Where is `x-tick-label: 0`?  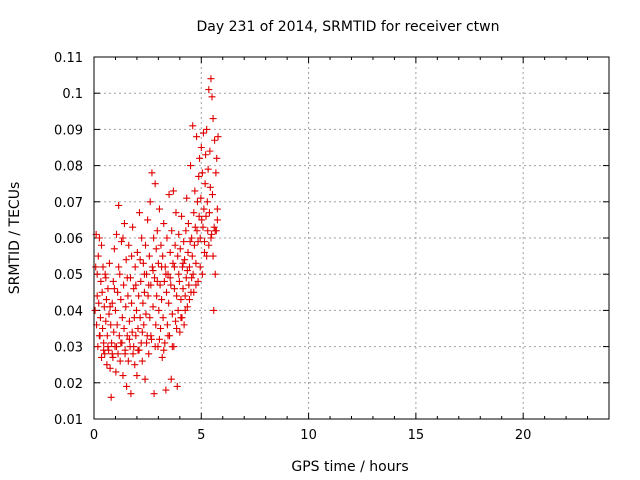
x-tick-label: 0 is located at coordinates (94, 435).